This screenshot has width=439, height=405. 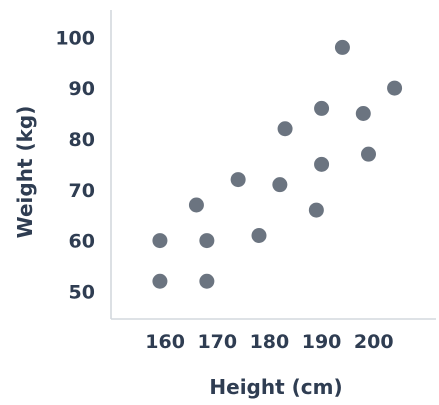 I want to click on x-tick-labels: 160 170 180 190 200, so click(x=269, y=342).